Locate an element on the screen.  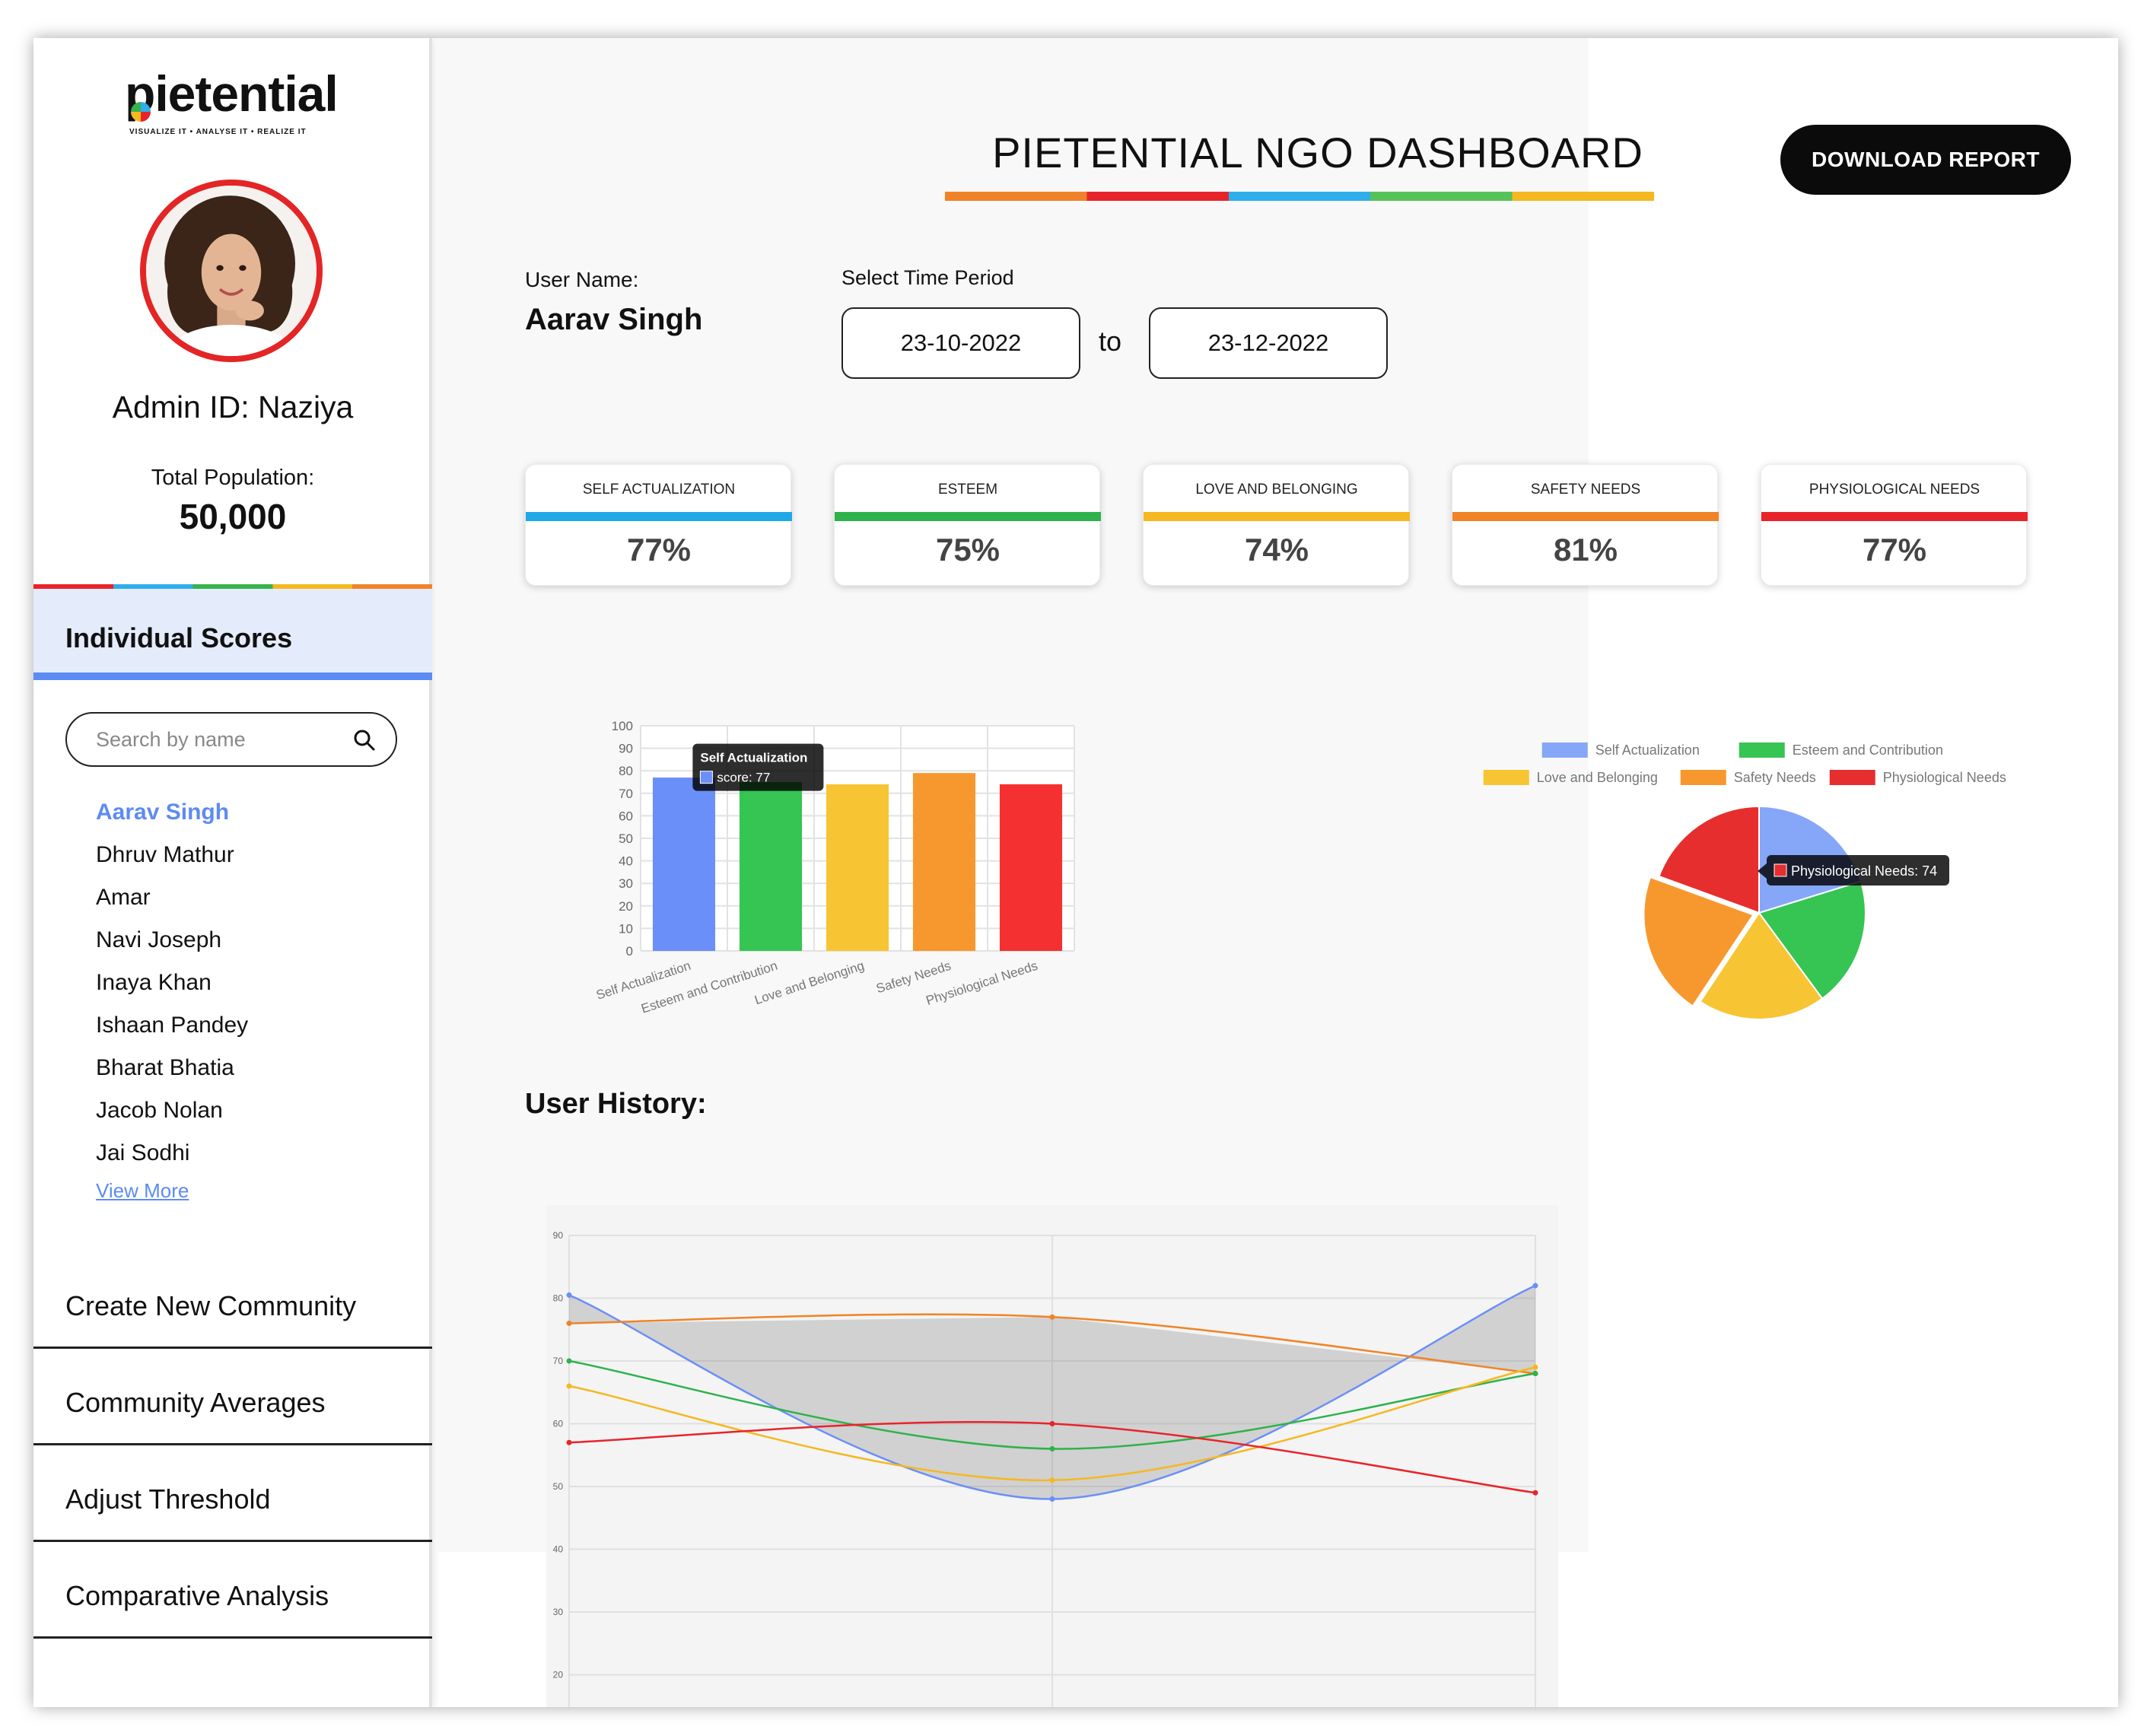
sidebar-item-adjust-threshold: Adjust Threshold is located at coordinates (233, 1493).